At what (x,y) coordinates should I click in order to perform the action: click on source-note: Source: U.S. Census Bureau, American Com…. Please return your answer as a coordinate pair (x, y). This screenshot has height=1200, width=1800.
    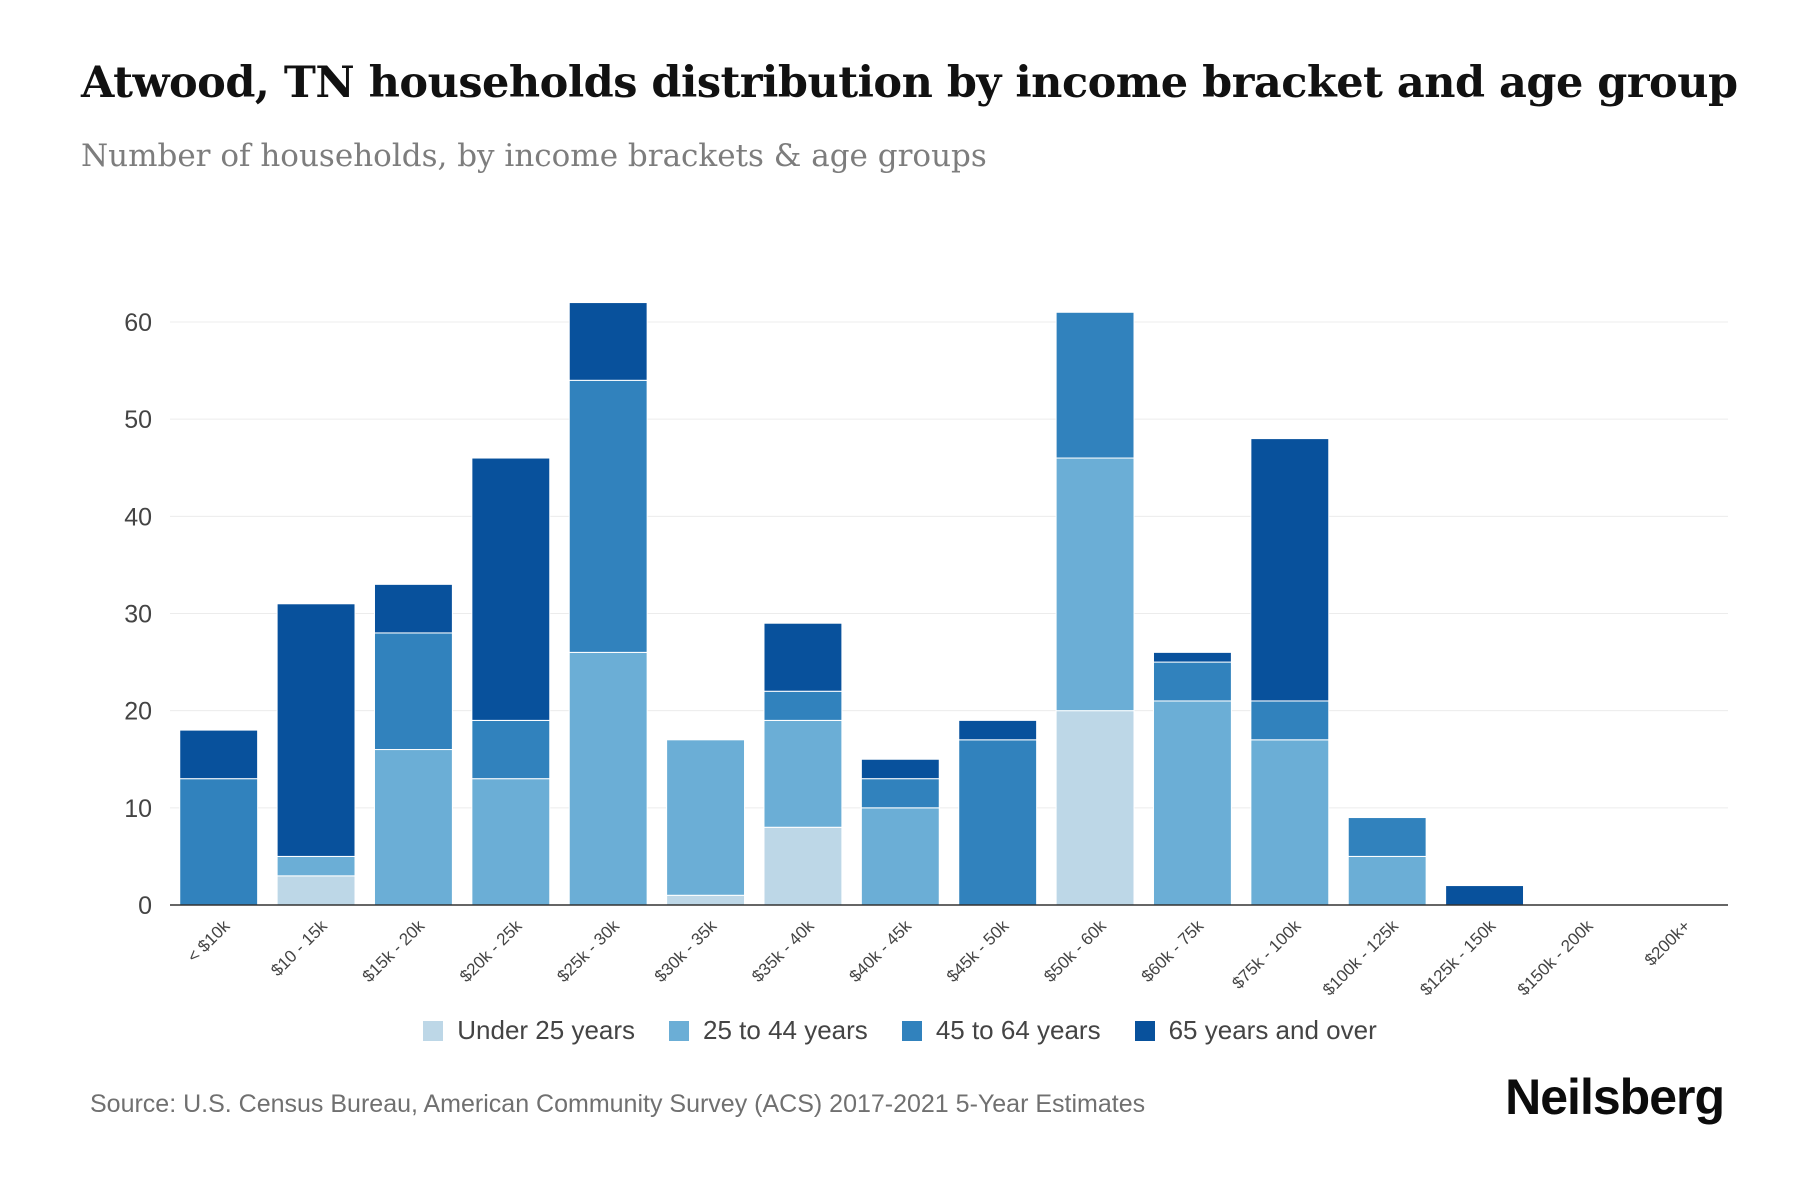
    Looking at the image, I should click on (618, 1104).